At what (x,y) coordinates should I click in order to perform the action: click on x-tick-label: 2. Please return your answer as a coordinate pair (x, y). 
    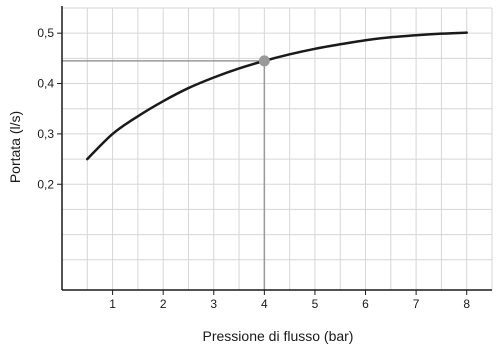
    Looking at the image, I should click on (163, 304).